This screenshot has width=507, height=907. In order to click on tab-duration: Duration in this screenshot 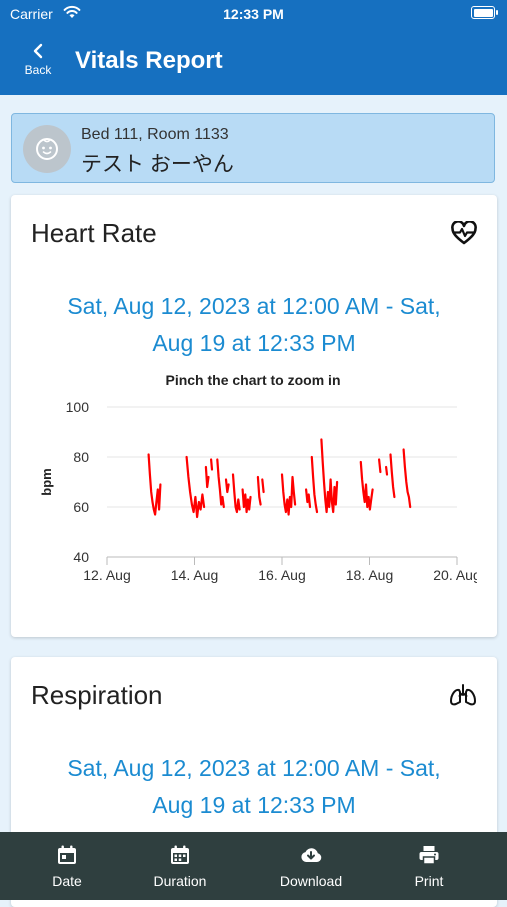, I will do `click(180, 866)`.